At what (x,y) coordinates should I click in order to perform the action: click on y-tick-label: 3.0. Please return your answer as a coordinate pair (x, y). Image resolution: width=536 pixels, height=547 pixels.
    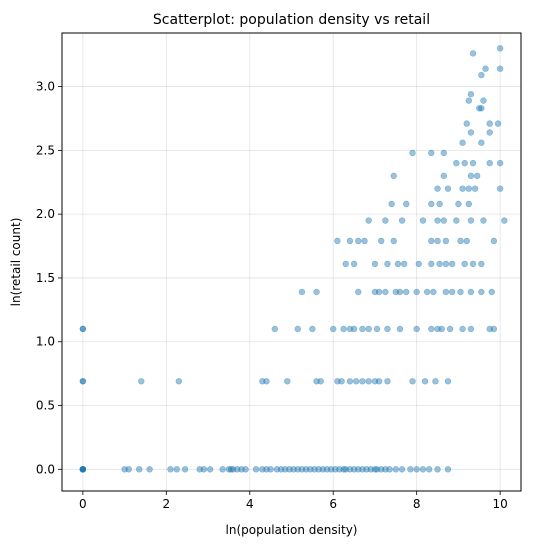
    Looking at the image, I should click on (45, 87).